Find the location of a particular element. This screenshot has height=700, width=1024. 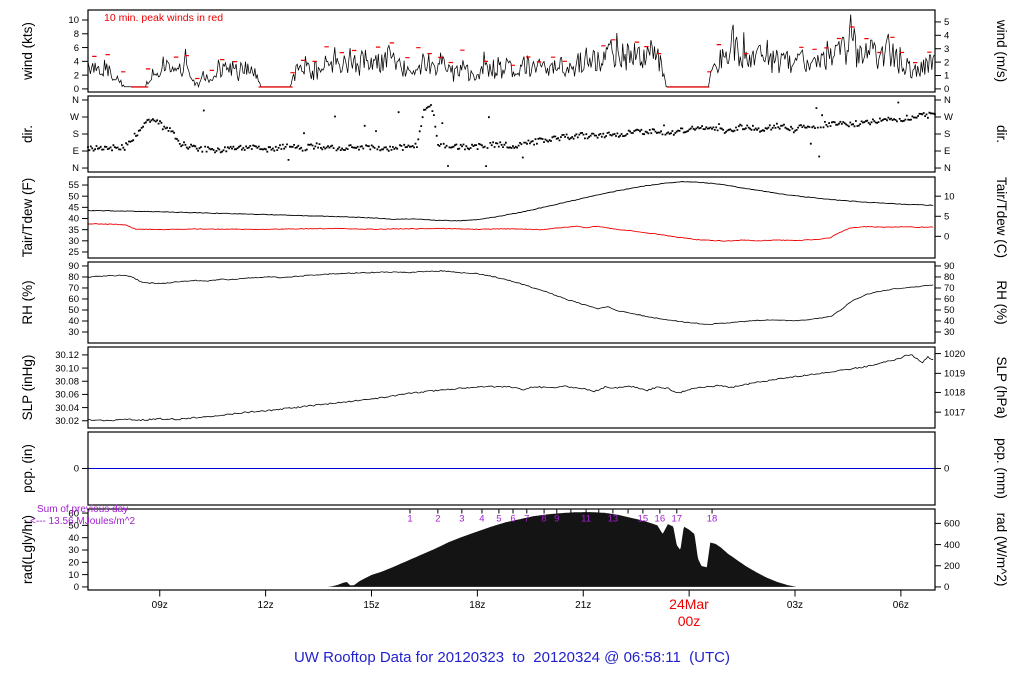

svg-text: 30.04 is located at coordinates (67, 408).